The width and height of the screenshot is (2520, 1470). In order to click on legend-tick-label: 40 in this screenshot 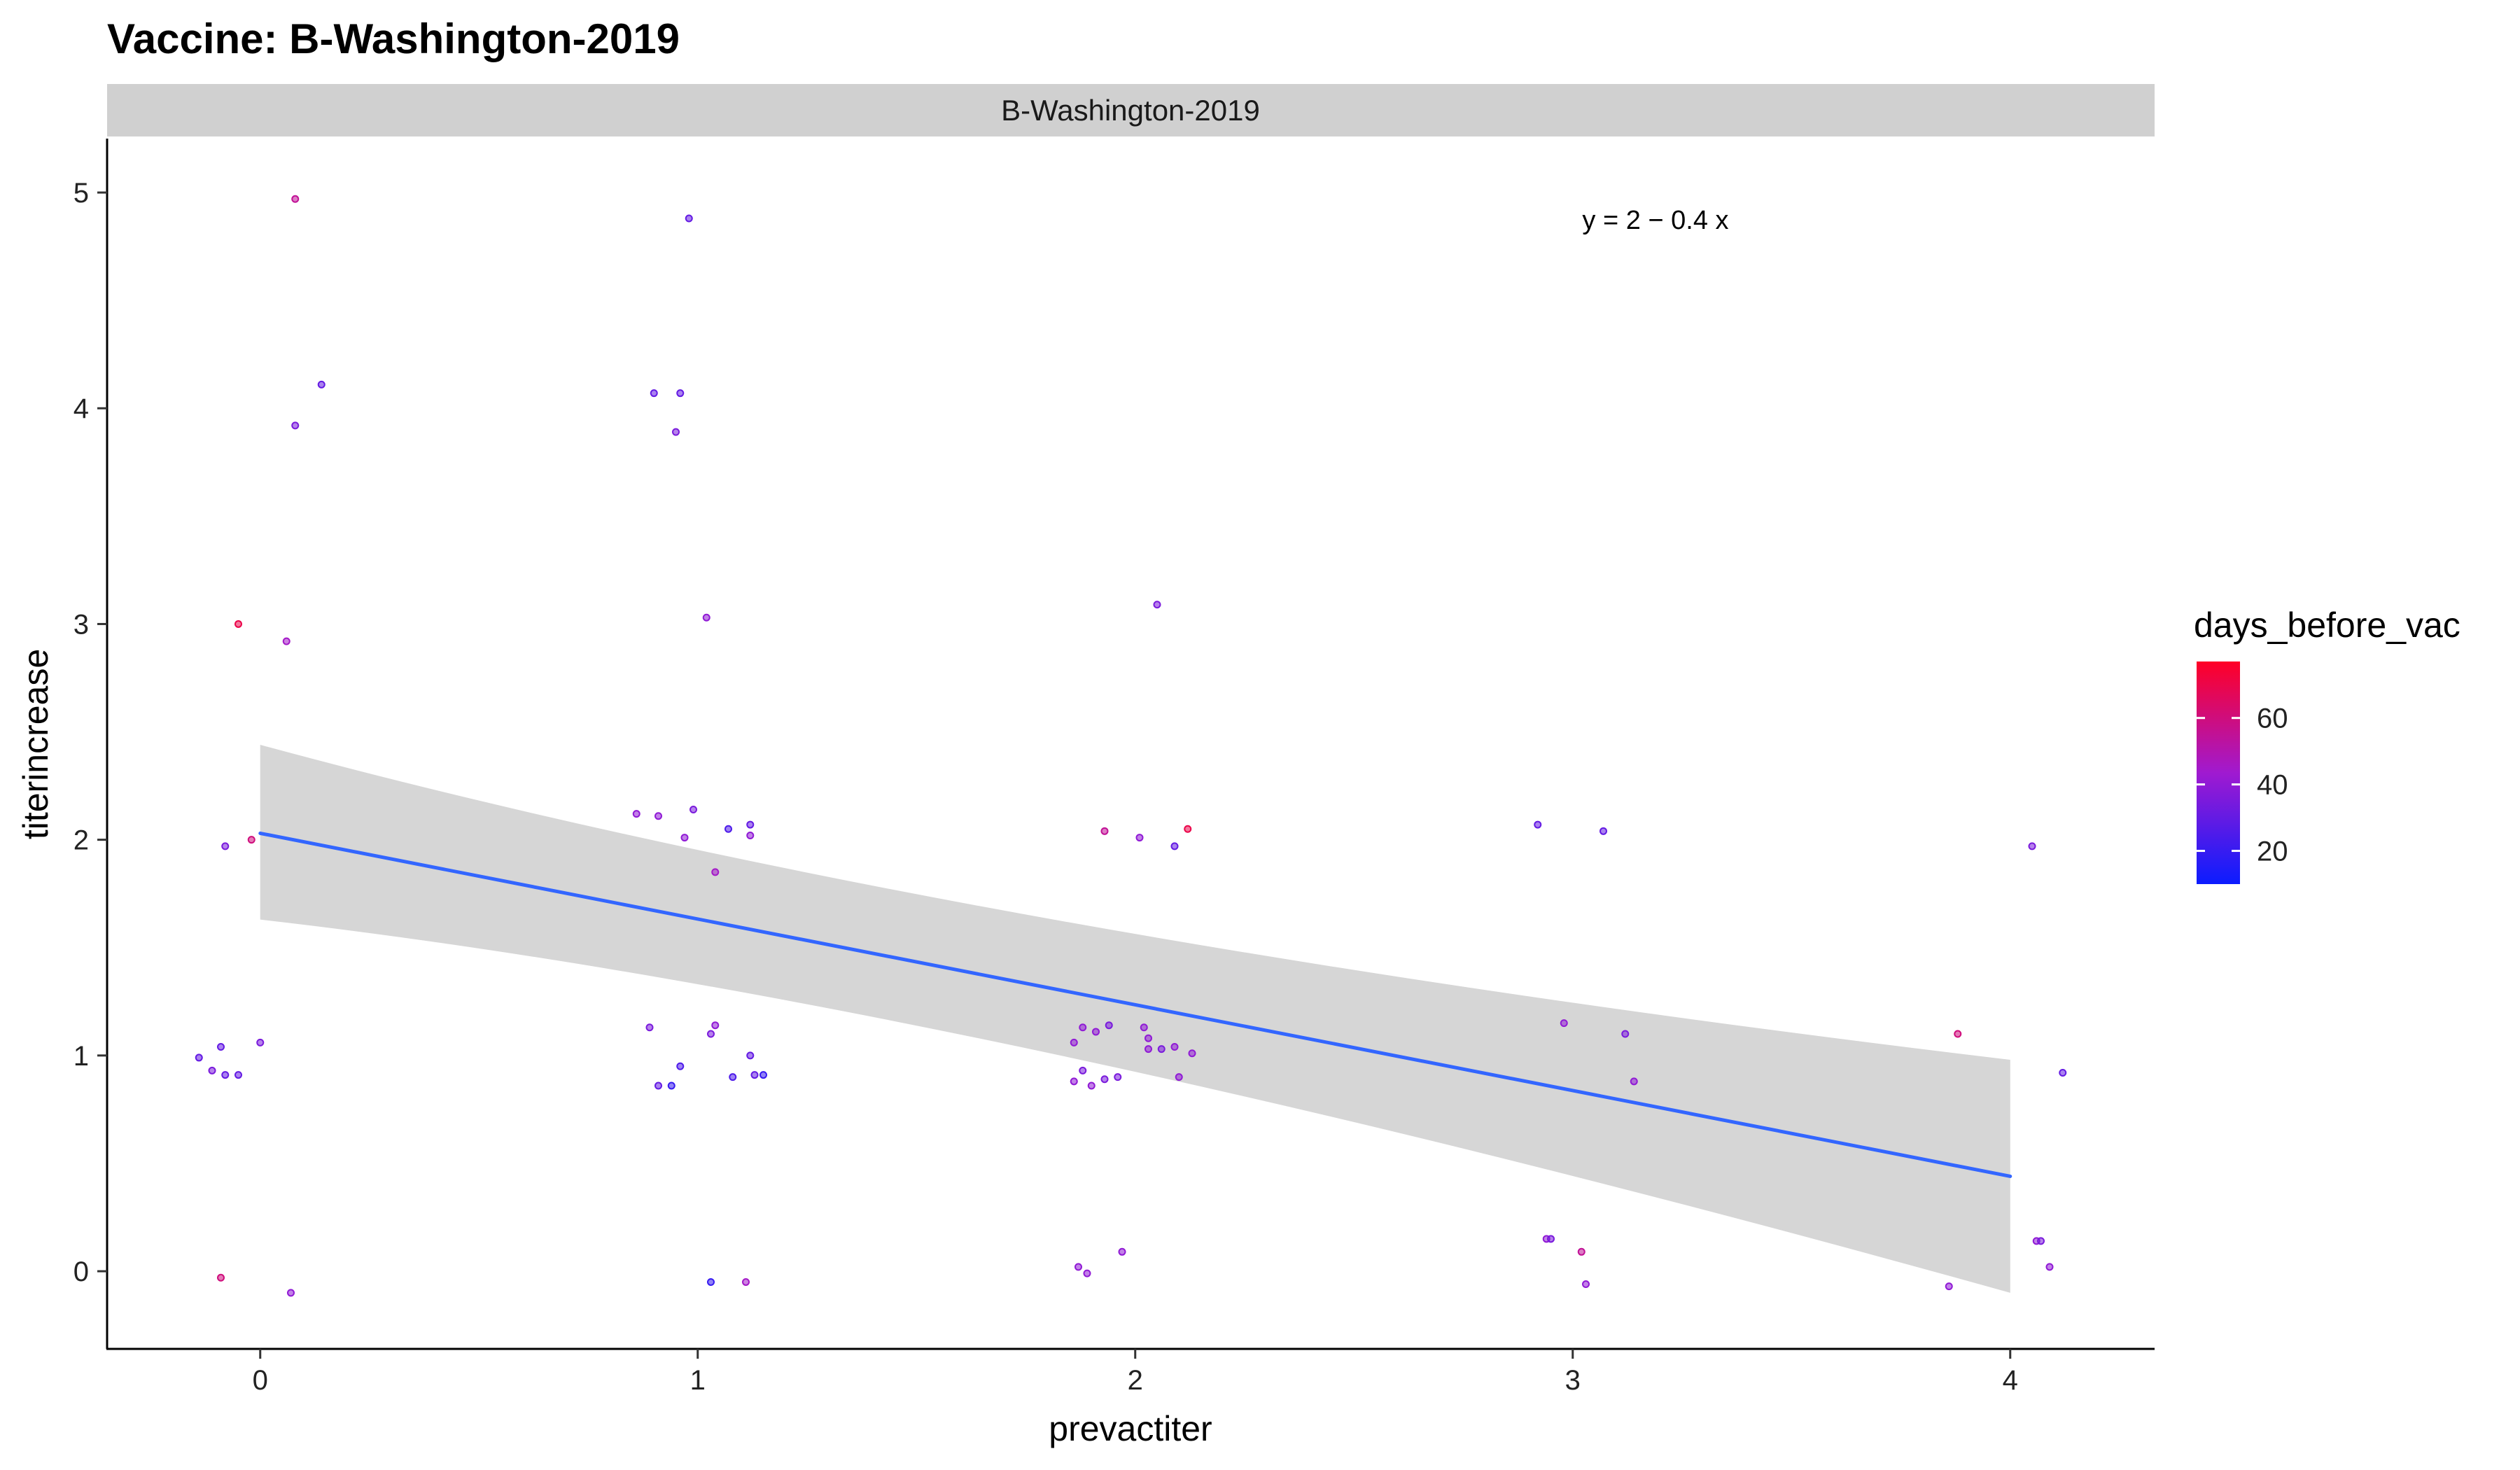, I will do `click(2272, 785)`.